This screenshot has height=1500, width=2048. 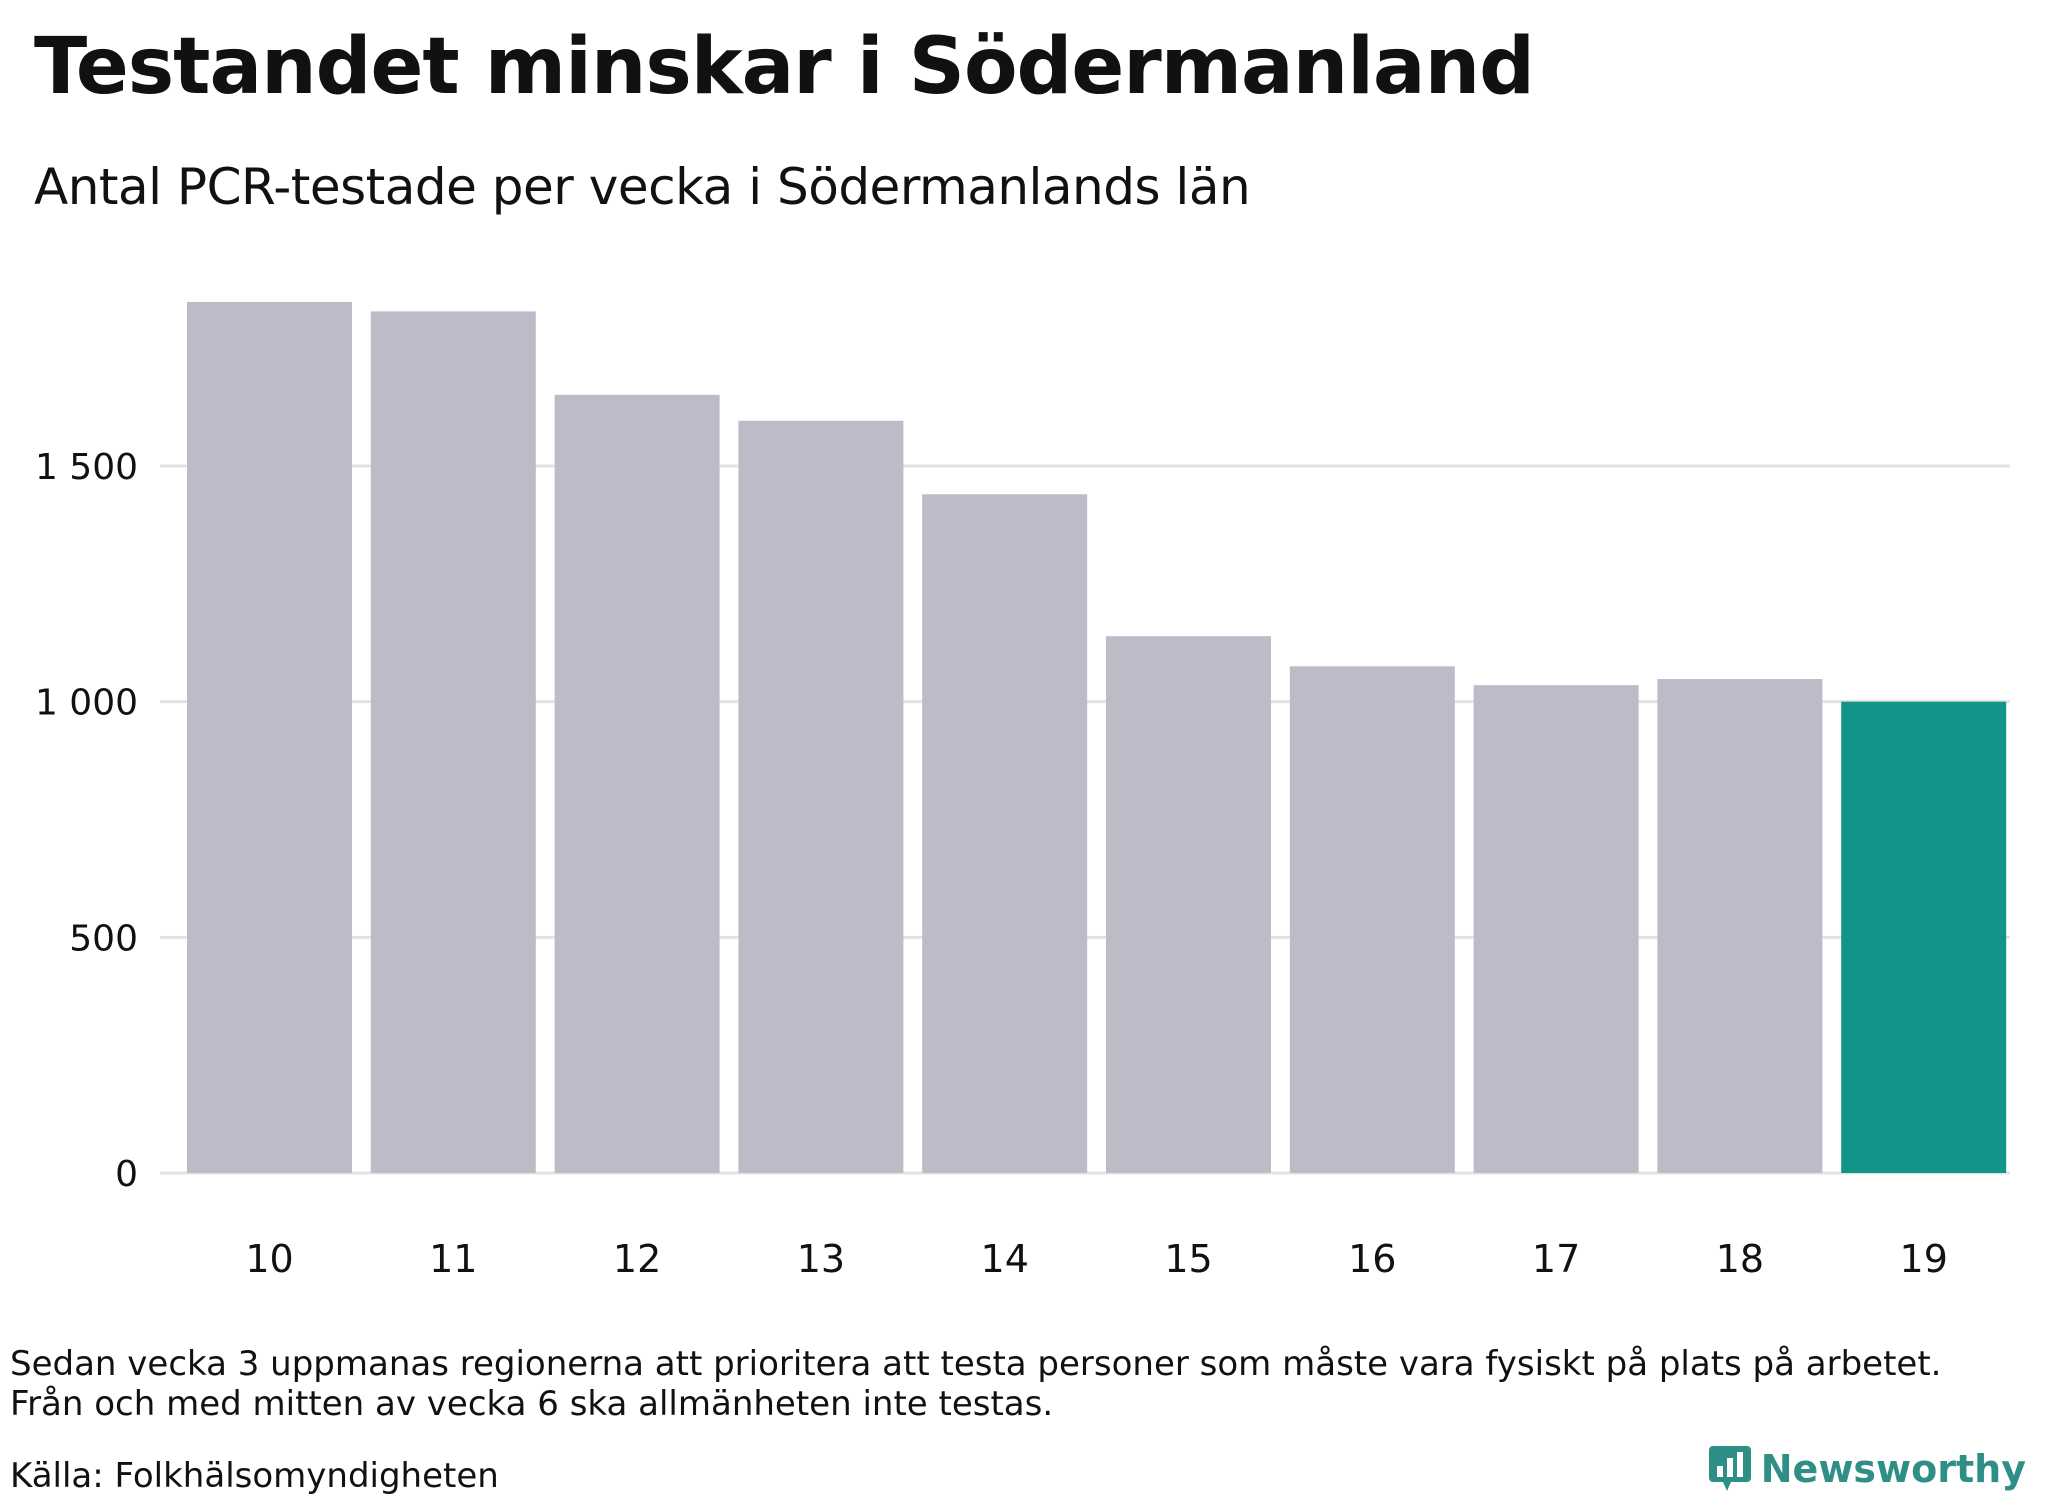 What do you see at coordinates (269, 1259) in the screenshot?
I see `x-tick-label: 10` at bounding box center [269, 1259].